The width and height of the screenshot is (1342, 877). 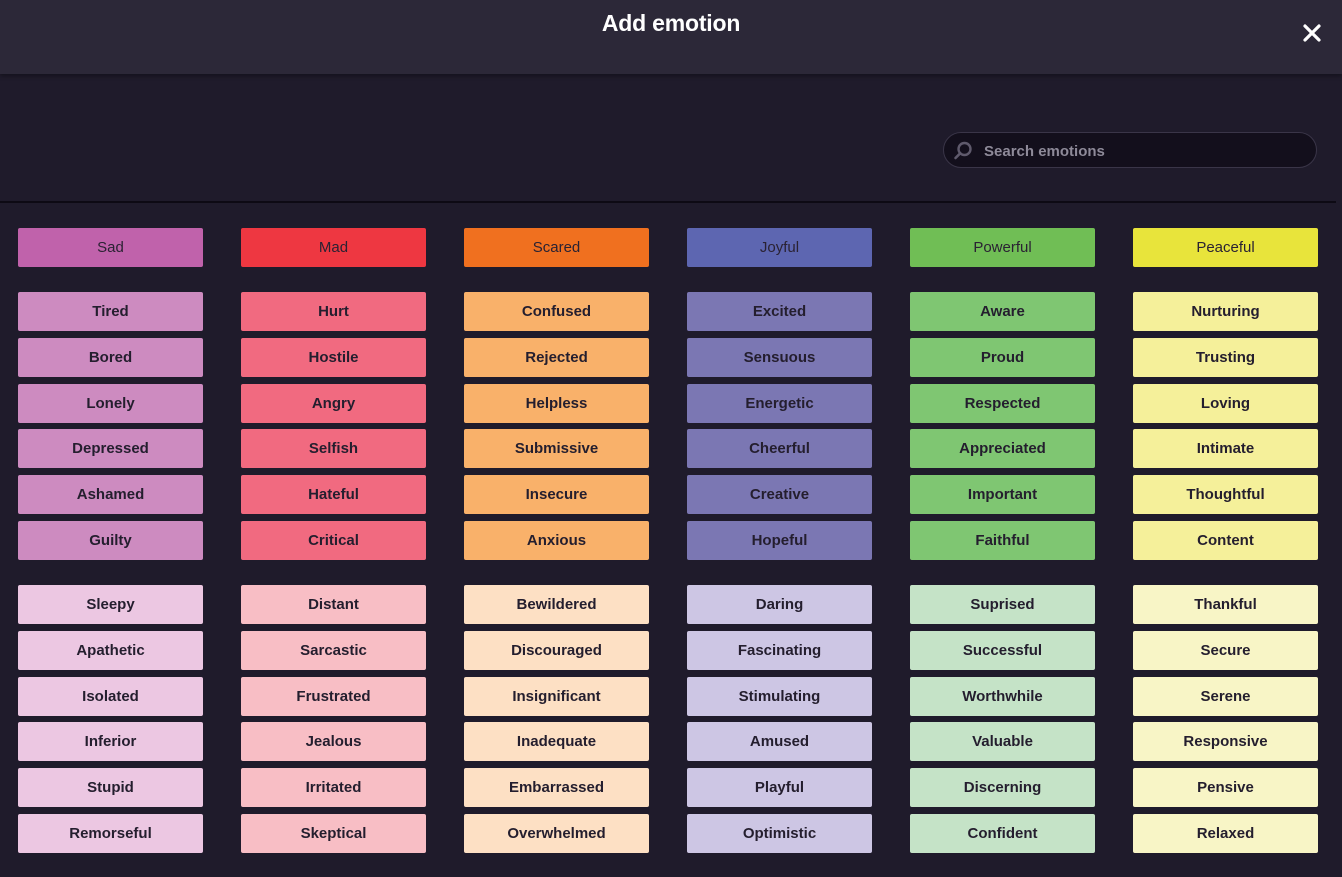 What do you see at coordinates (556, 494) in the screenshot?
I see `emotion-button: Insecure` at bounding box center [556, 494].